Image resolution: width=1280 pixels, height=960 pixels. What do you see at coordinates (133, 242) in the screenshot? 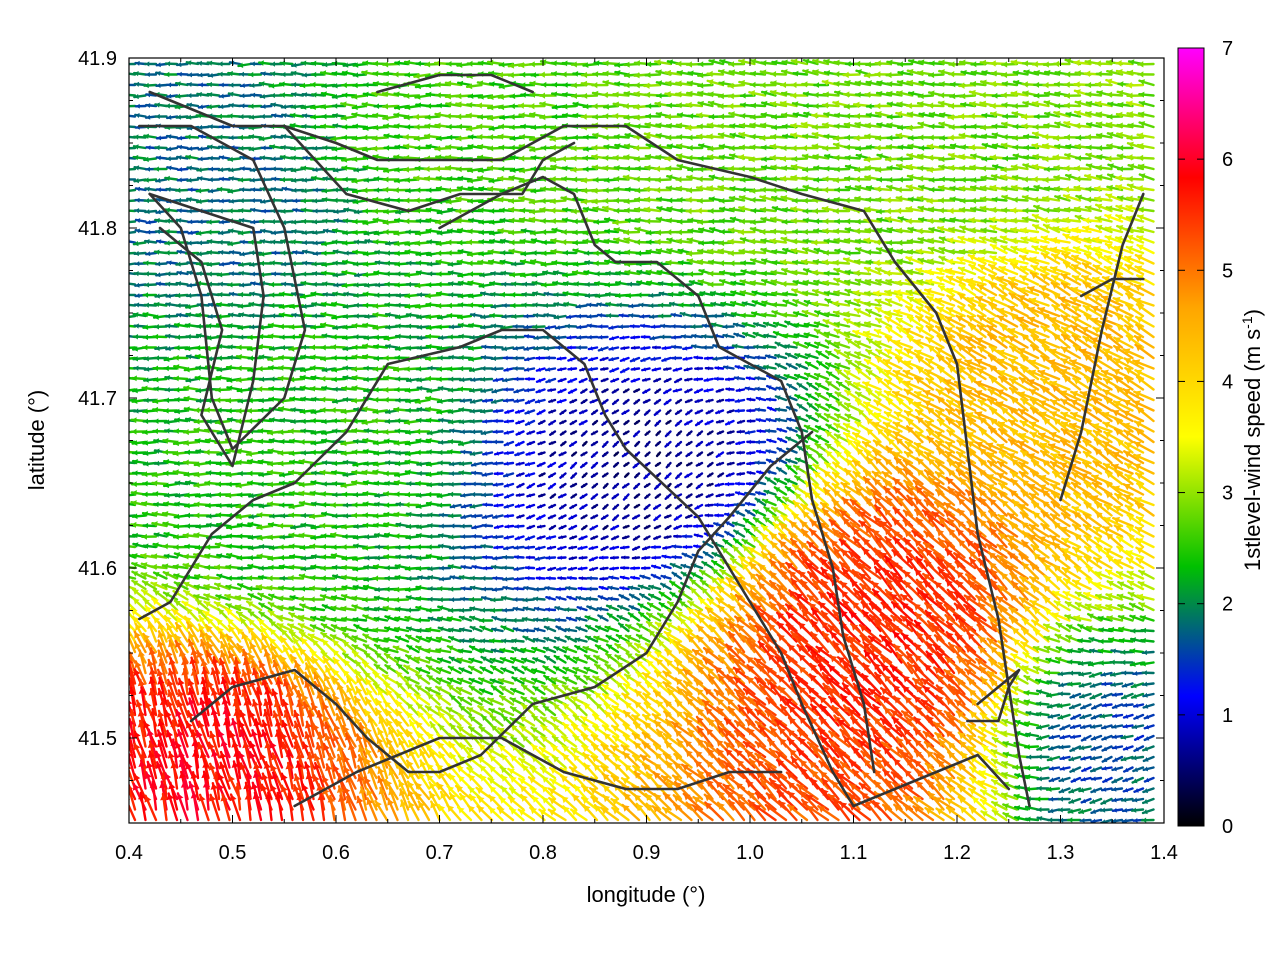
I see `wind-vector` at bounding box center [133, 242].